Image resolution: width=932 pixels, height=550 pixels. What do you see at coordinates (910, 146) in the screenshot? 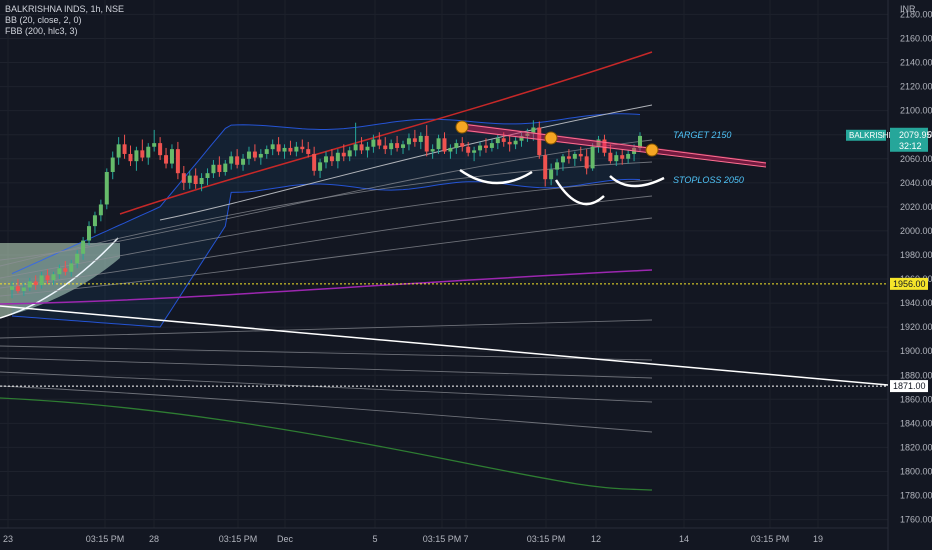
I see `countdown-label: 32:12` at bounding box center [910, 146].